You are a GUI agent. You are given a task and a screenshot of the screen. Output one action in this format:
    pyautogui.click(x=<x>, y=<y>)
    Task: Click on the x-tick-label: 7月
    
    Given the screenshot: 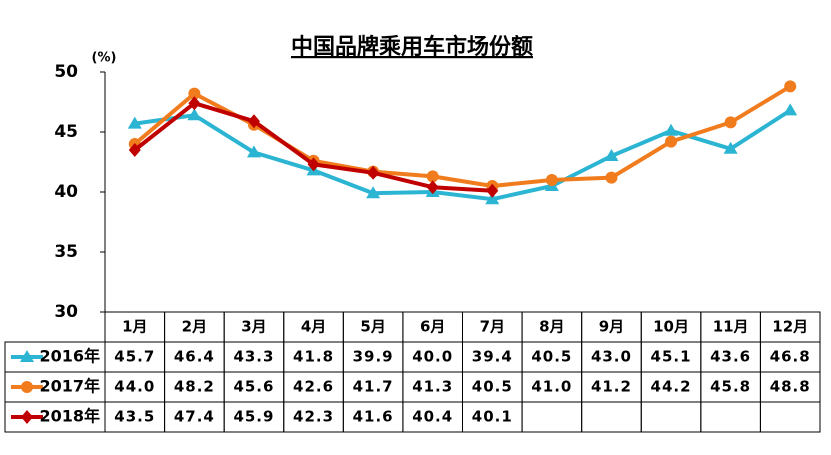 What is the action you would take?
    pyautogui.click(x=492, y=327)
    